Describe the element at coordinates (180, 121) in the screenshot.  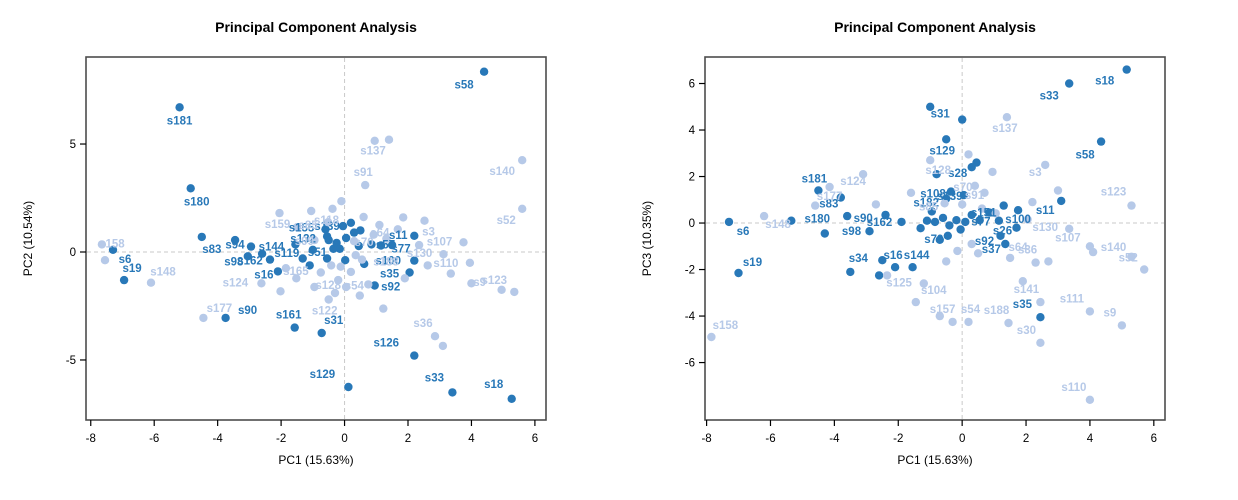
I see `point-label-s181: s181` at that location.